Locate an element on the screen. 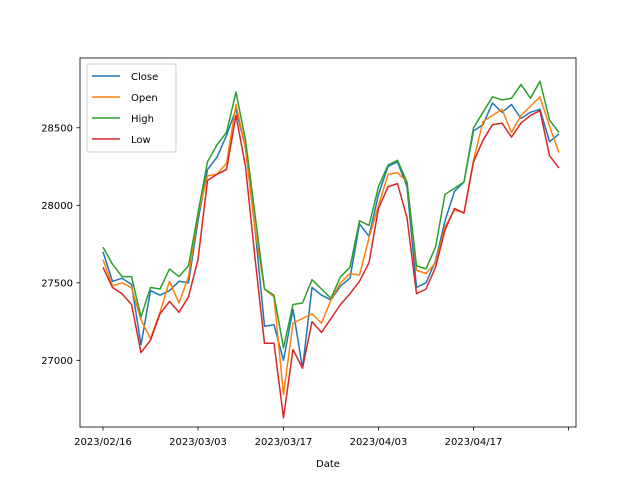  x-tick-label: 2023/03/17 is located at coordinates (284, 442).